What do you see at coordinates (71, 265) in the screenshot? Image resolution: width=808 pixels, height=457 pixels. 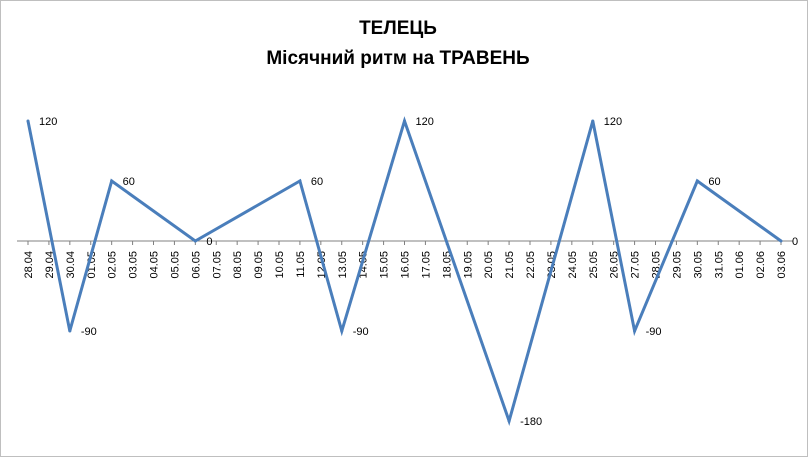 I see `x-tick-label: 30.04` at bounding box center [71, 265].